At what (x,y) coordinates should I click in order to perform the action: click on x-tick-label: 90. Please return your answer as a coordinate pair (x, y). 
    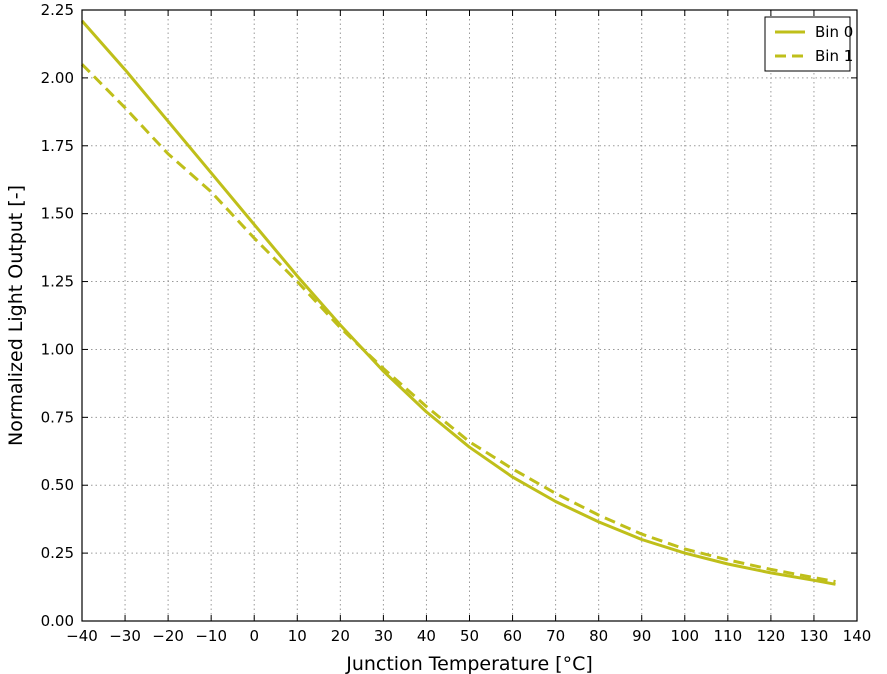
    Looking at the image, I should click on (641, 636).